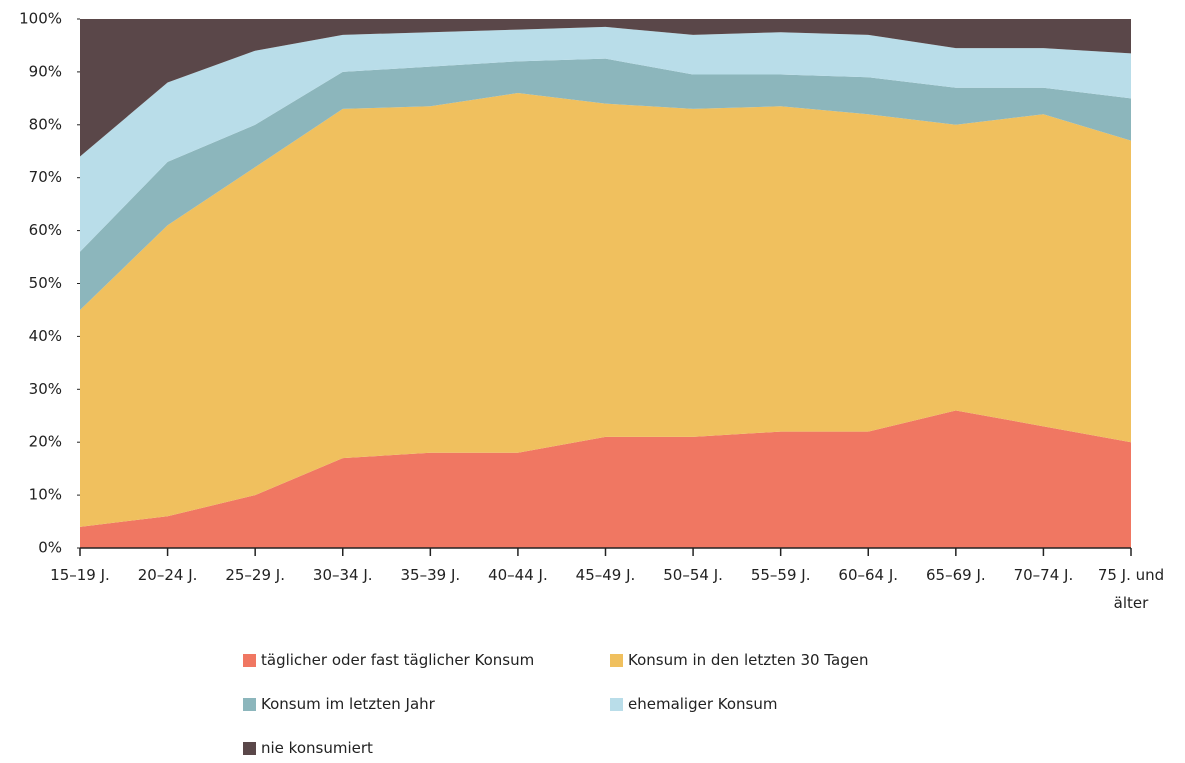  I want to click on y-tick-label: 60%, so click(45, 230).